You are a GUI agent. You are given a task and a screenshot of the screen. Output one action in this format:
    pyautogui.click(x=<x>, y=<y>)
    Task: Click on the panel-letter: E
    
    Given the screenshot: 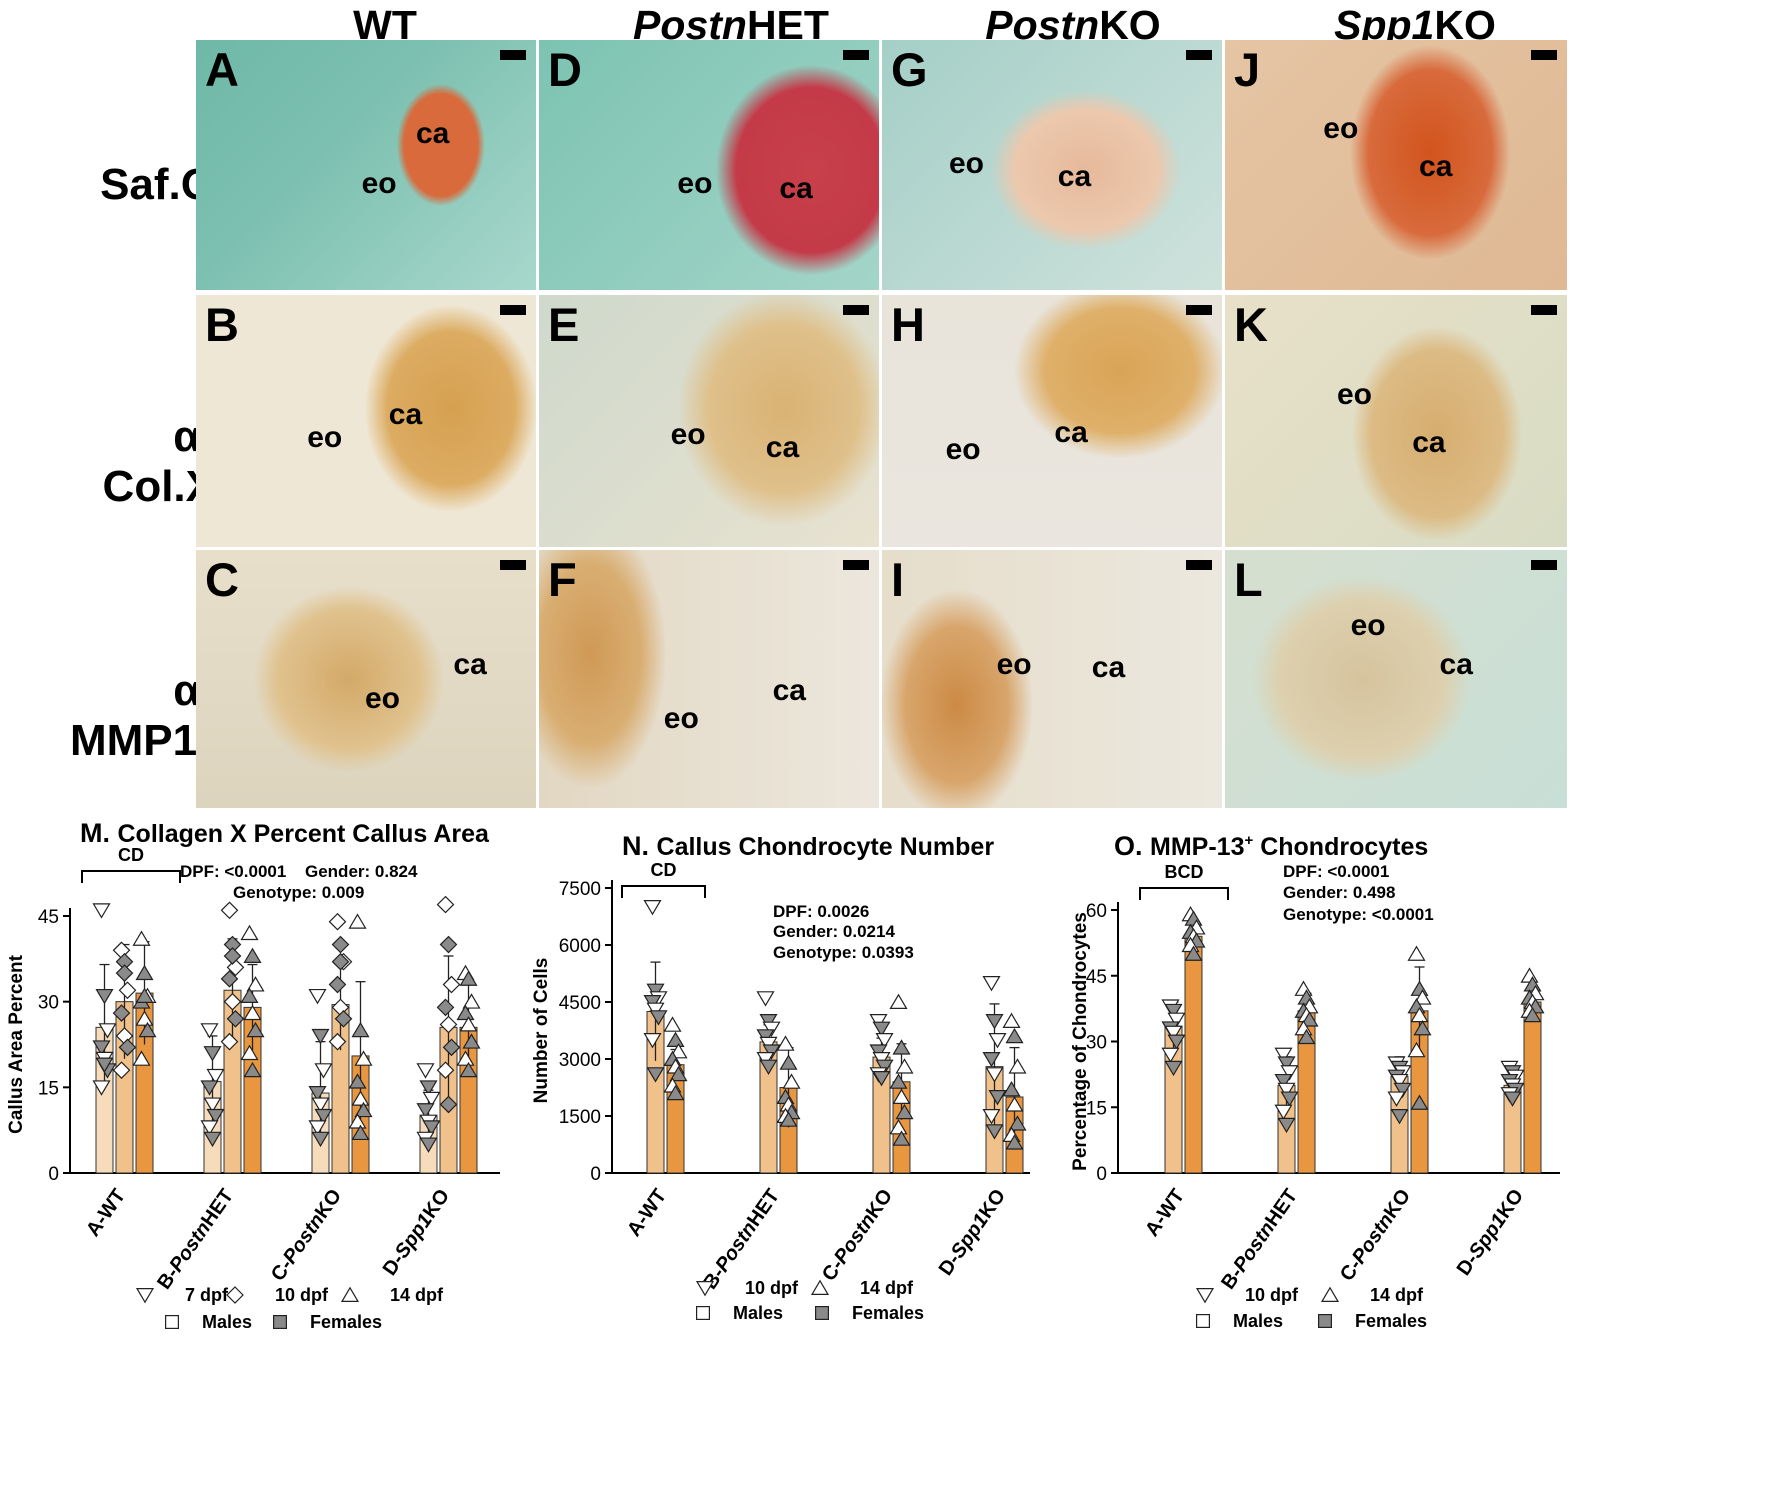 What is the action you would take?
    pyautogui.click(x=564, y=324)
    